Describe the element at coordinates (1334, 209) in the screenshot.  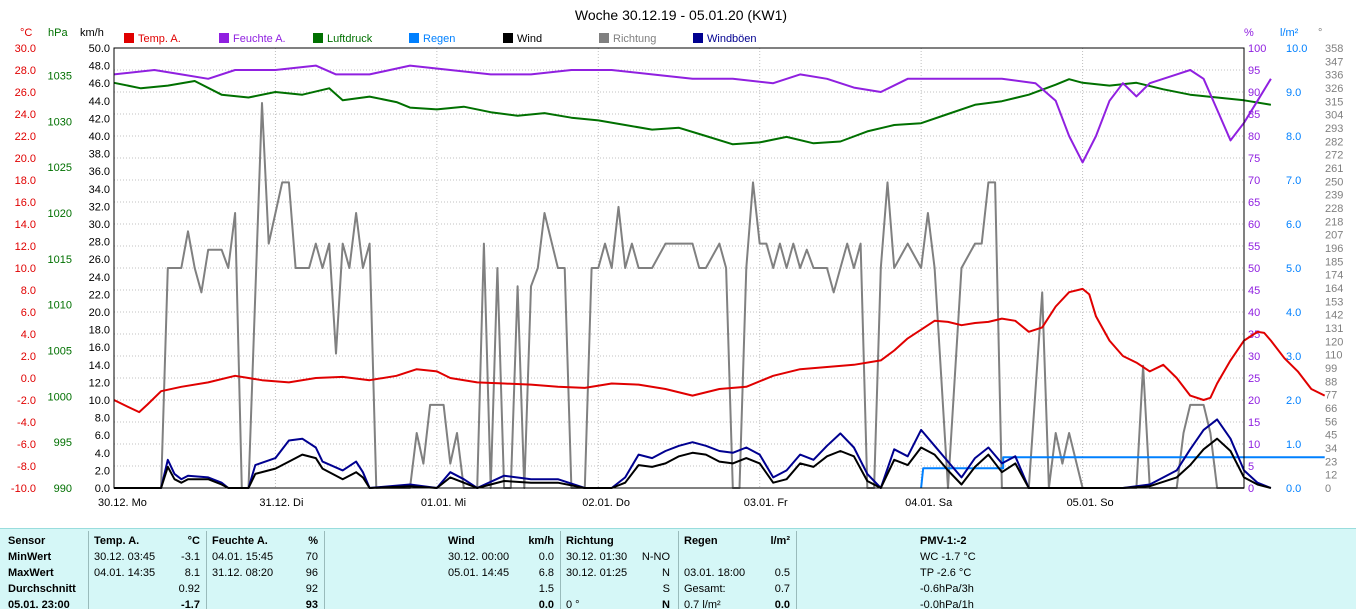
I see `direction-tick-label: 228` at that location.